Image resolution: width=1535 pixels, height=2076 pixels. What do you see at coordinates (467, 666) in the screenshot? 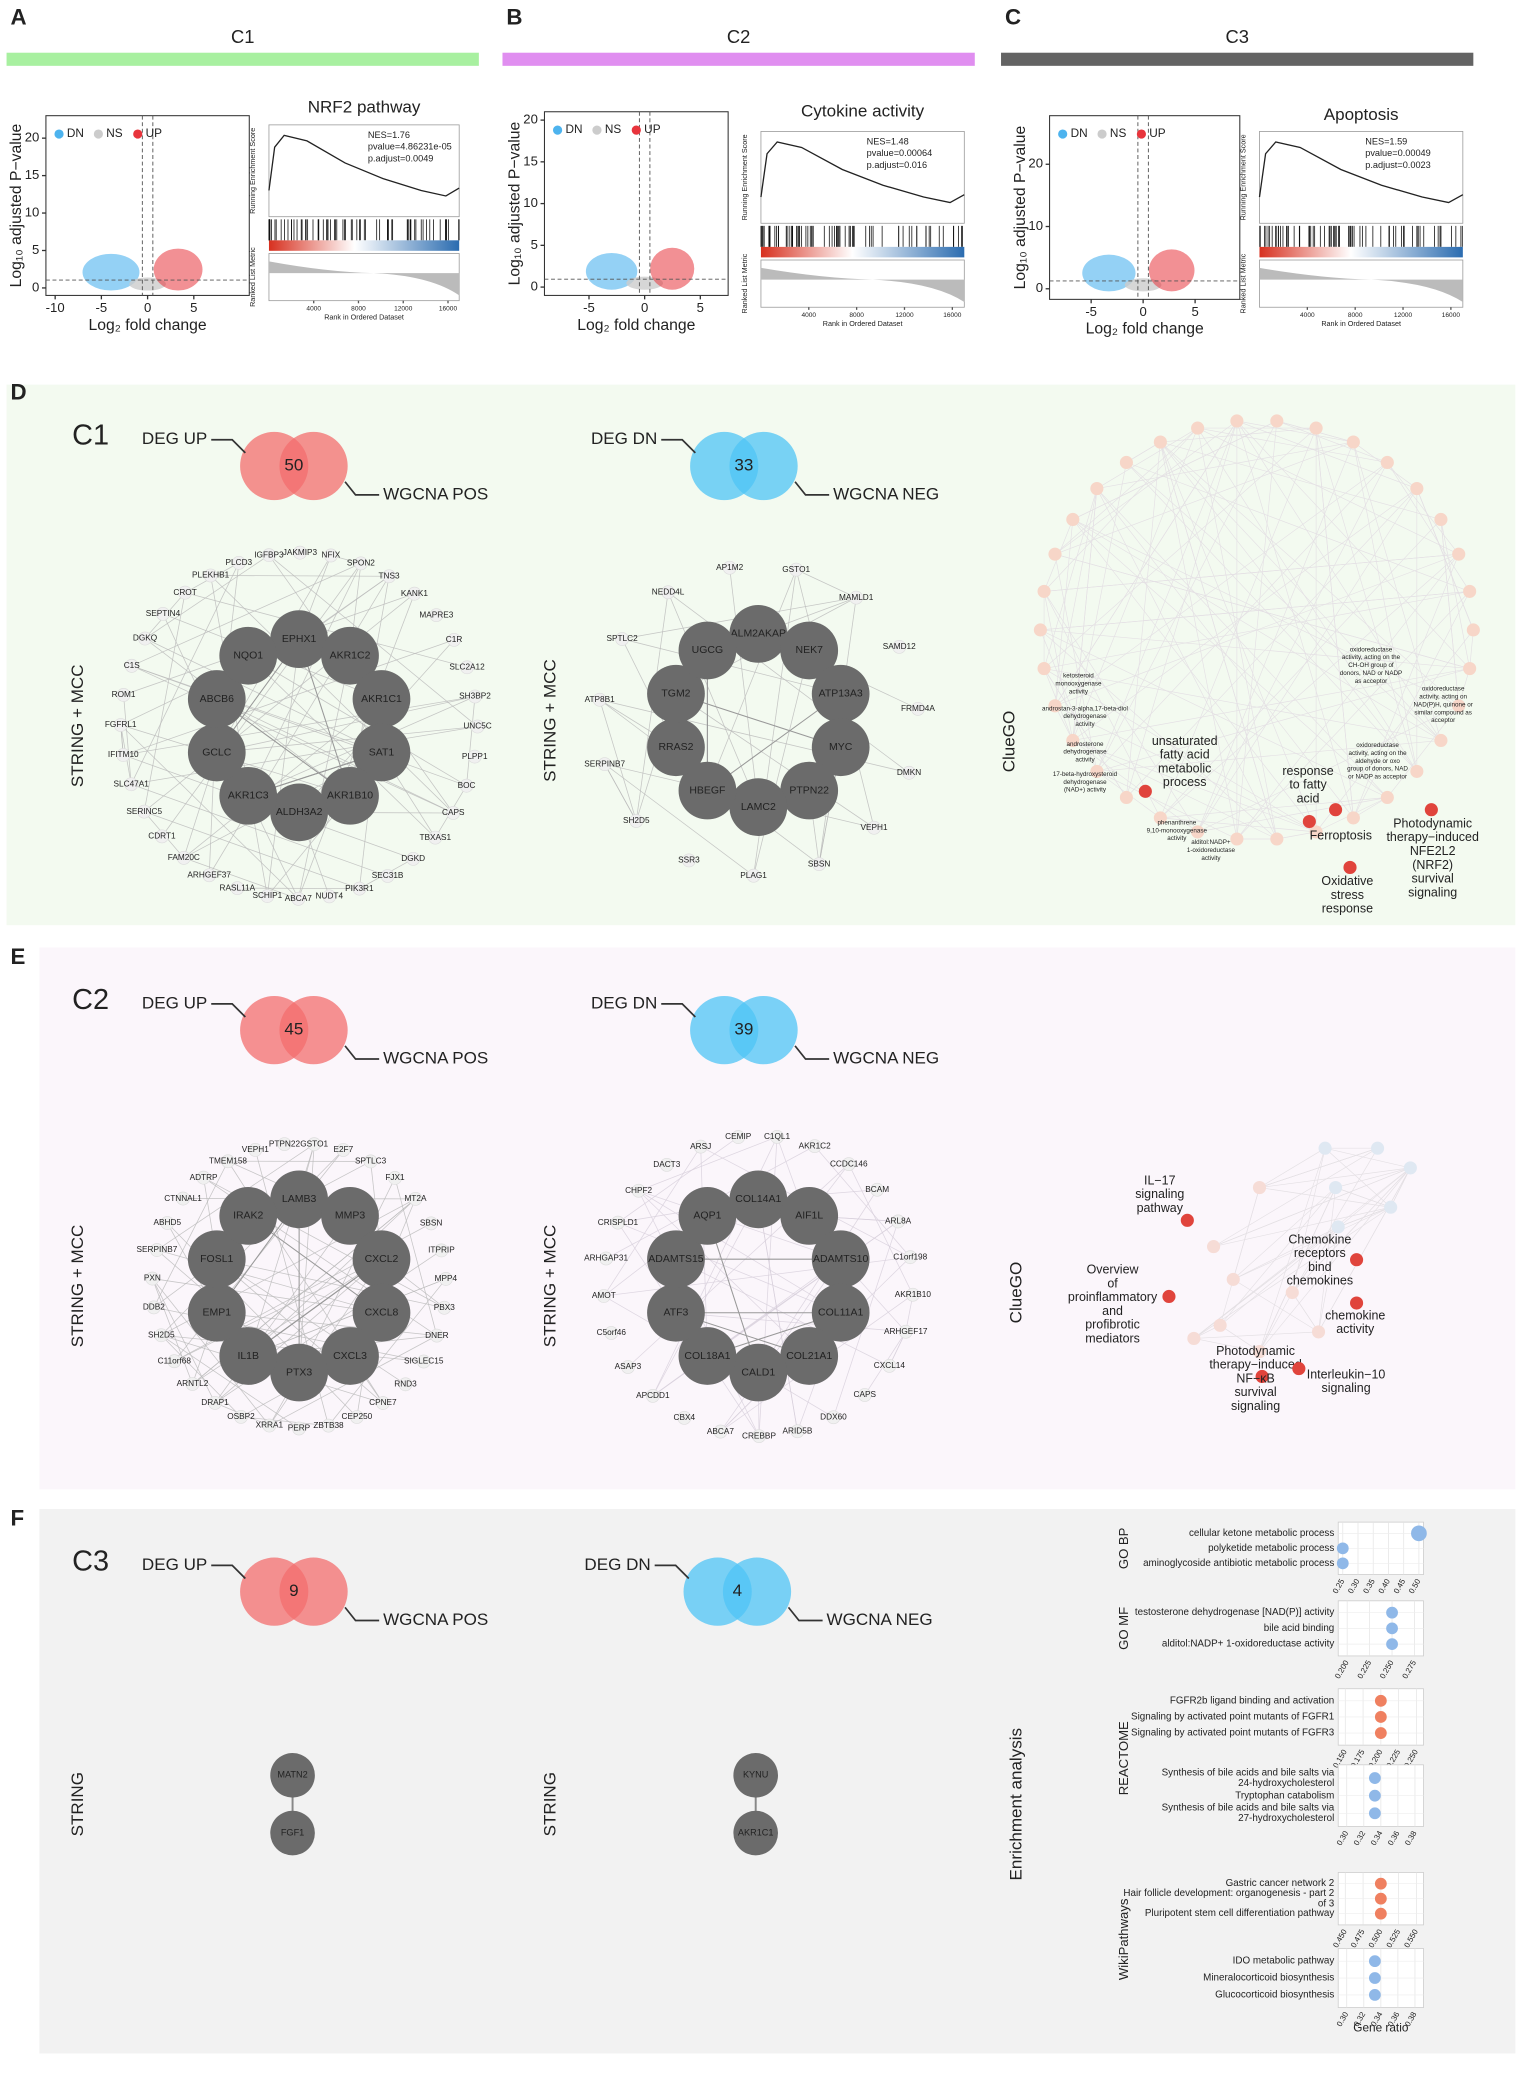
I see `gene-label: SLC2A12` at bounding box center [467, 666].